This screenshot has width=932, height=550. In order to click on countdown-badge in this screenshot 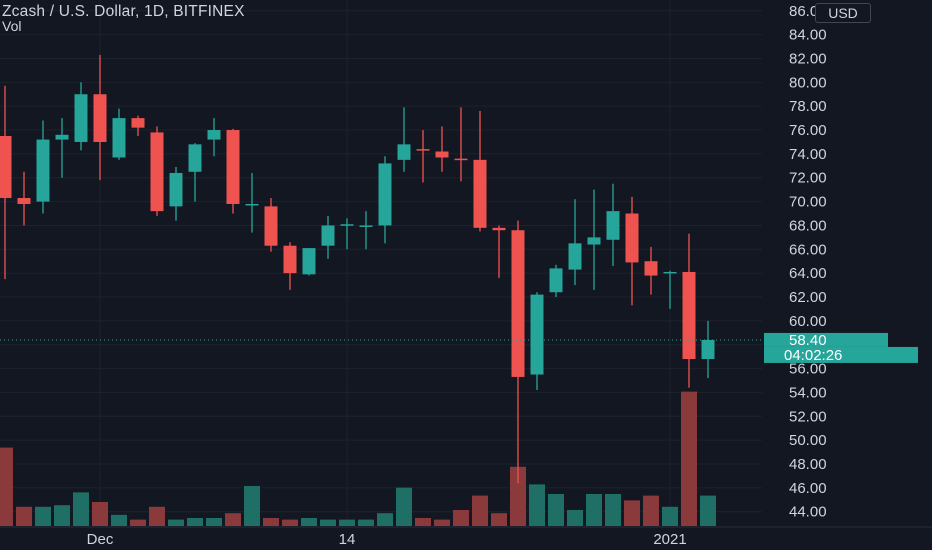, I will do `click(841, 354)`.